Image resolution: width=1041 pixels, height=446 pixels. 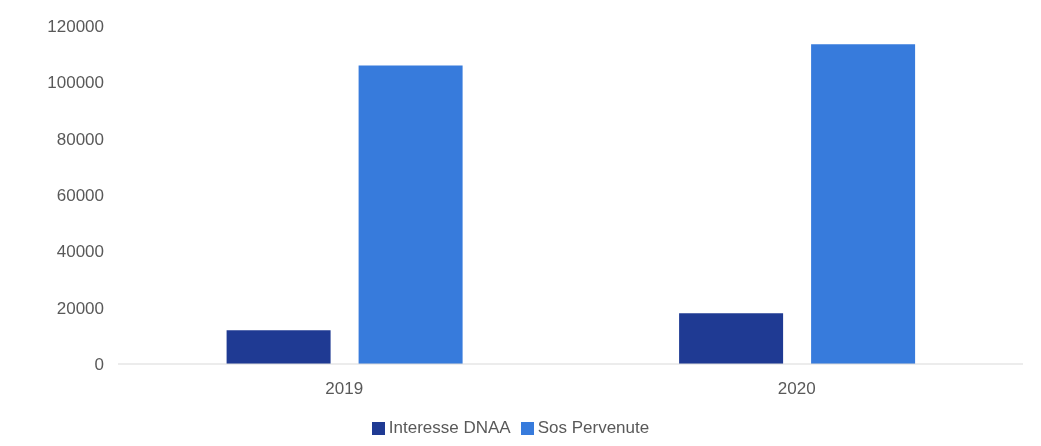 I want to click on y-tick-label: 40000, so click(x=80, y=252).